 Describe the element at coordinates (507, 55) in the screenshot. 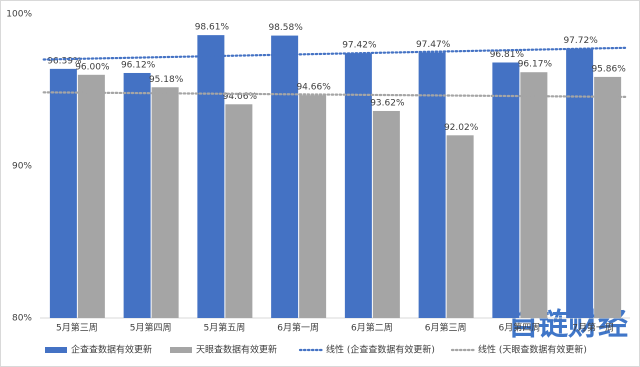

I see `value-label: 96.81%` at that location.